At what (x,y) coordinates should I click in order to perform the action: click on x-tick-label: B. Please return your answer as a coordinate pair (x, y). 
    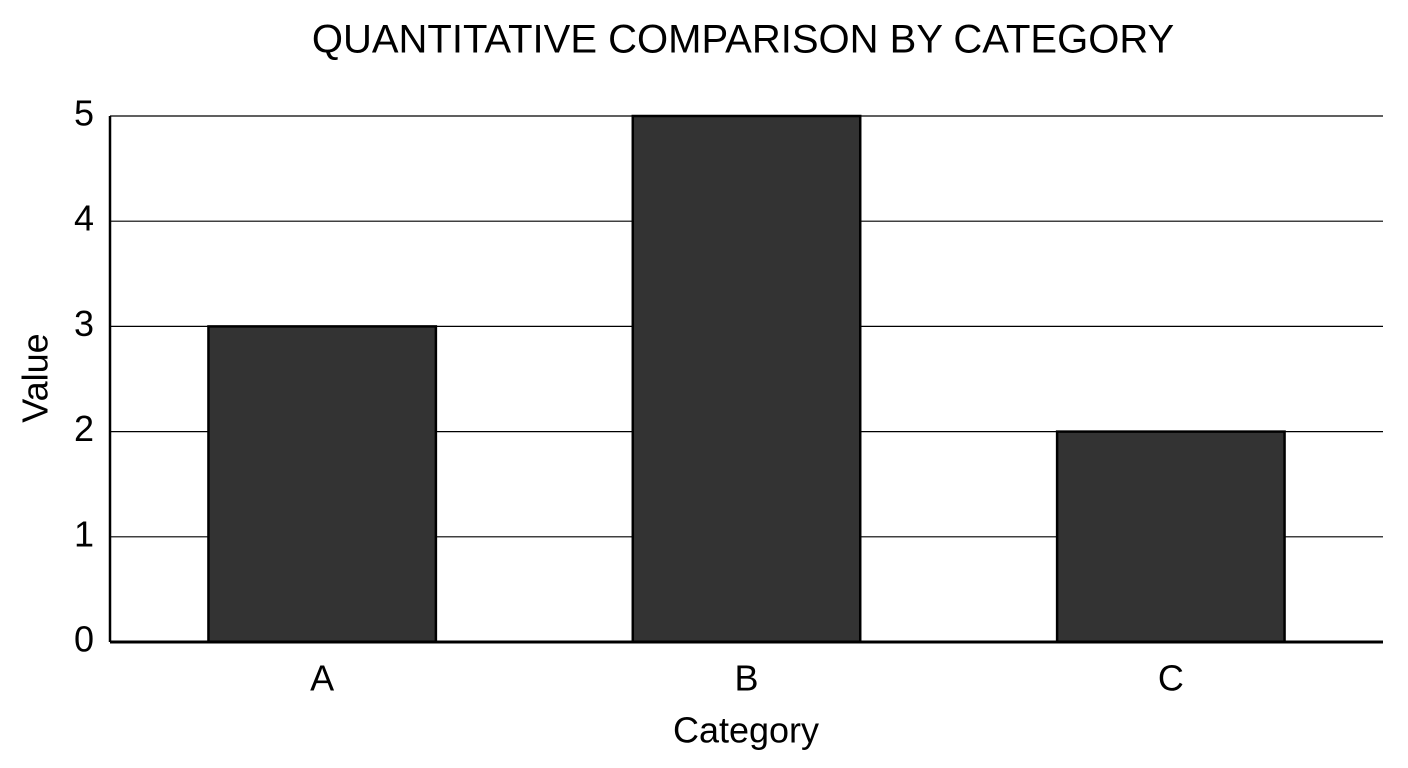
    Looking at the image, I should click on (746, 678).